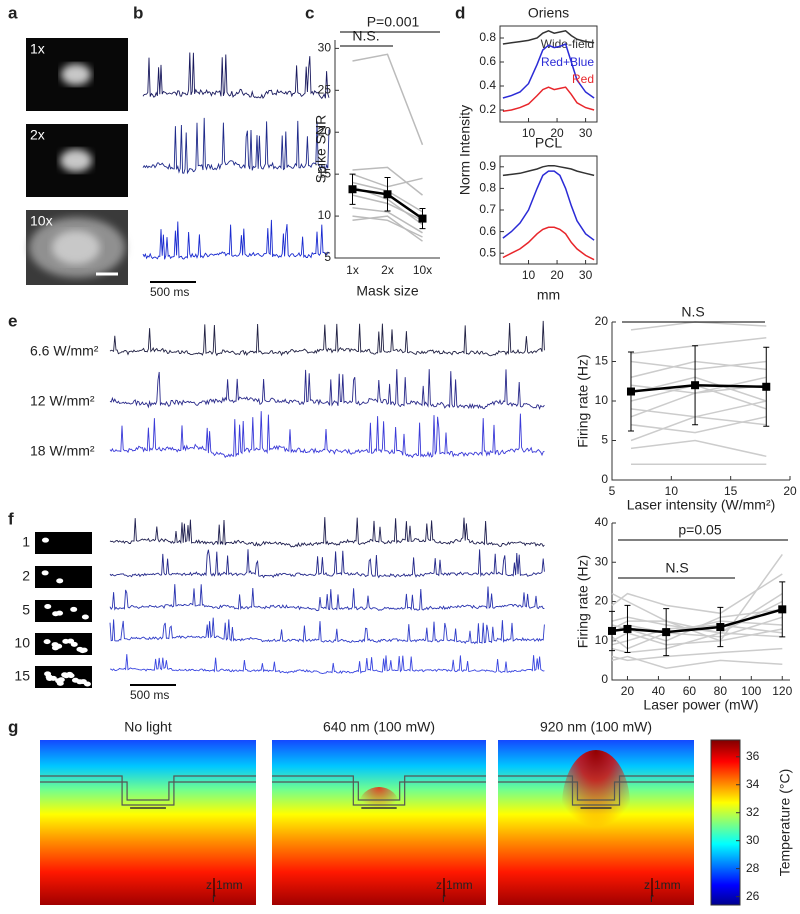 Image resolution: width=800 pixels, height=914 pixels. Describe the element at coordinates (548, 143) in the screenshot. I see `chart-title: PCL` at that location.